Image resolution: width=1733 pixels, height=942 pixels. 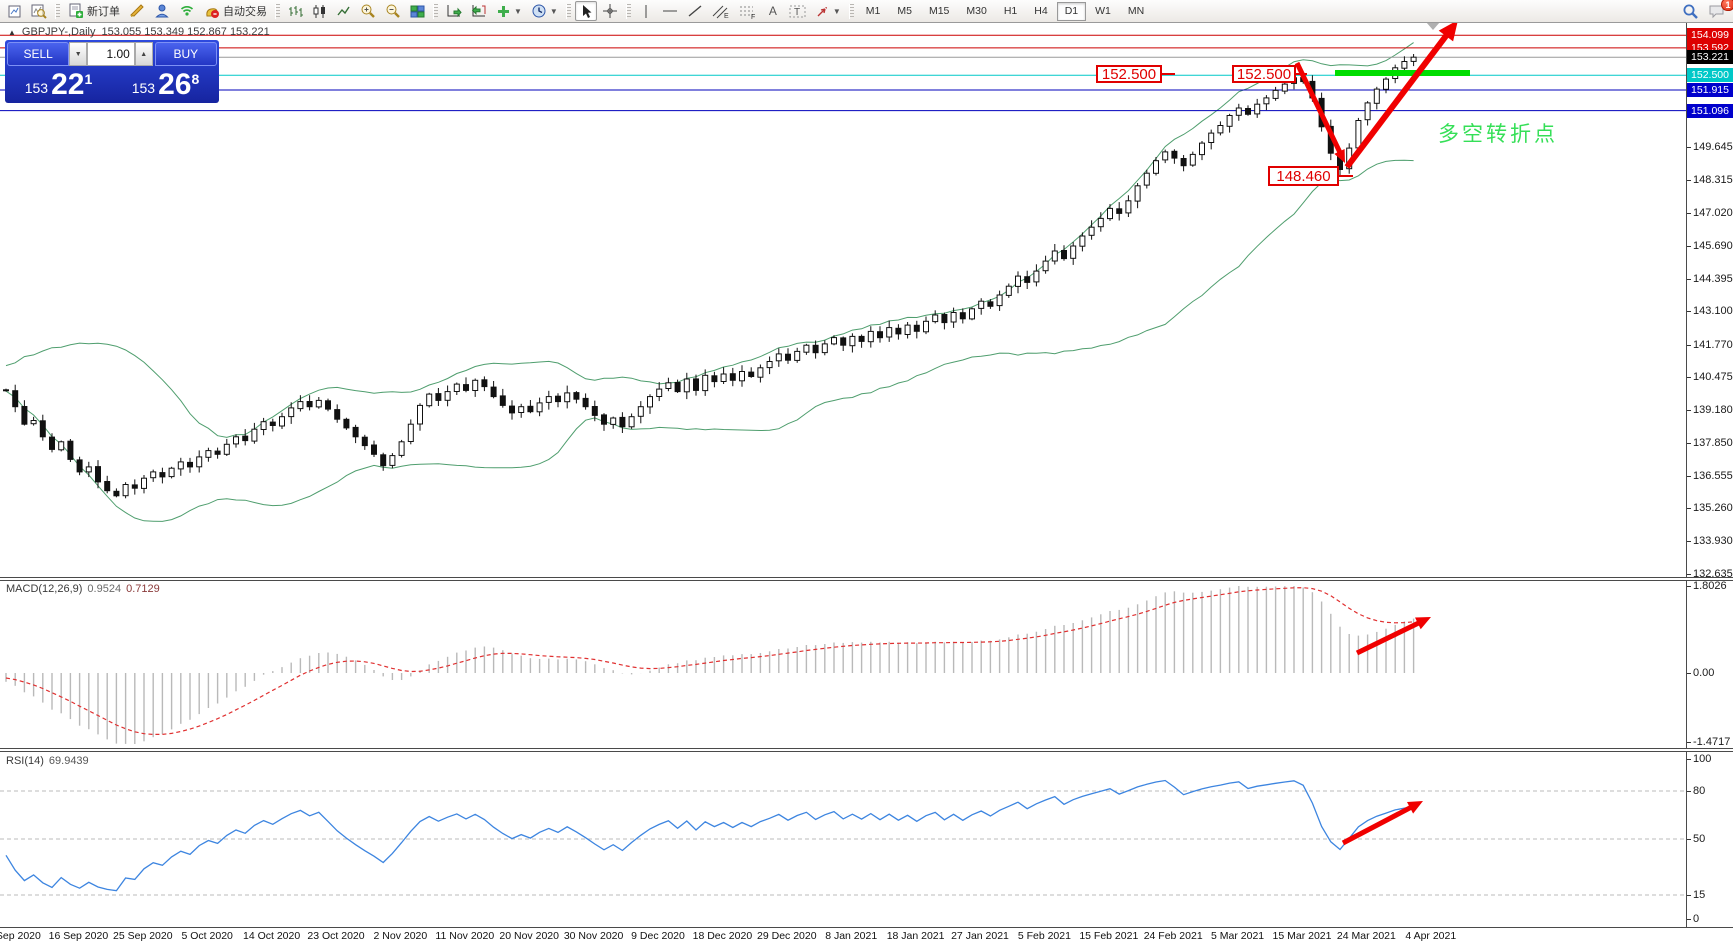 I want to click on chart-symbol-period: GBPJPY-,Daily, so click(x=58, y=32).